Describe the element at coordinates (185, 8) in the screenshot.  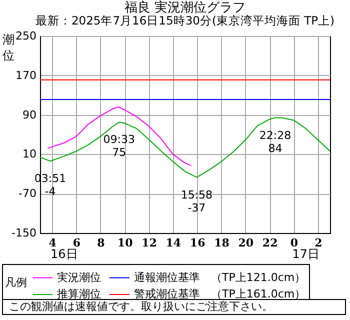
I see `chart-title: 福良 実況潮位グラフ` at that location.